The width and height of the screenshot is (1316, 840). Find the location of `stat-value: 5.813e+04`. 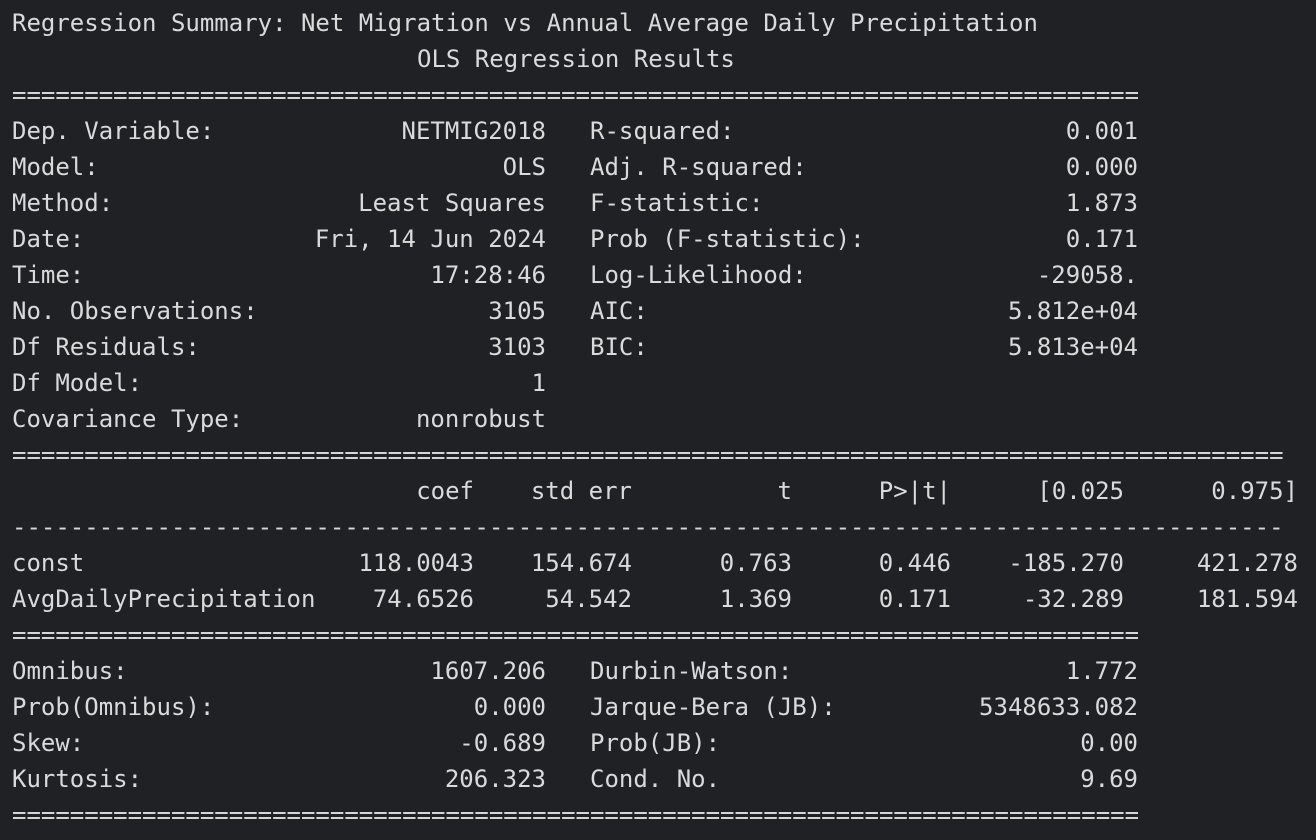

stat-value: 5.813e+04 is located at coordinates (1072, 347).